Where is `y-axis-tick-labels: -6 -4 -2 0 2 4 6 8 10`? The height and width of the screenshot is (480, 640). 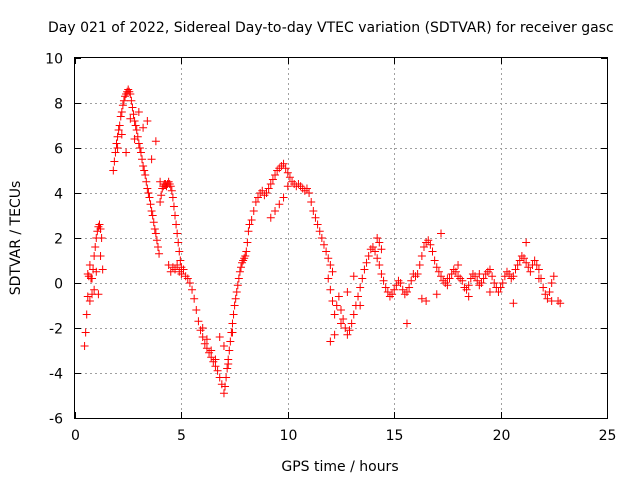 y-axis-tick-labels: -6 -4 -2 0 2 4 6 8 10 is located at coordinates (54, 240).